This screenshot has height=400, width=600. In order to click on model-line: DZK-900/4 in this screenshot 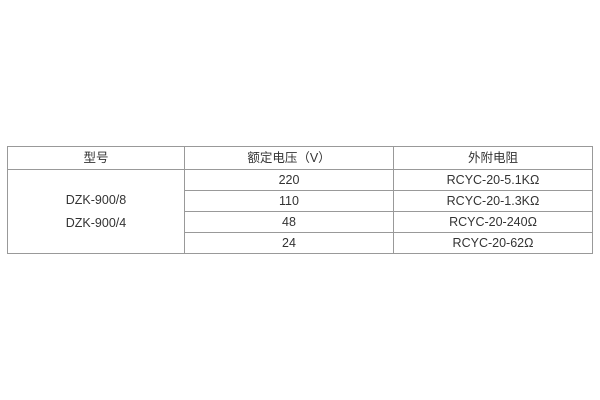, I will do `click(96, 222)`.